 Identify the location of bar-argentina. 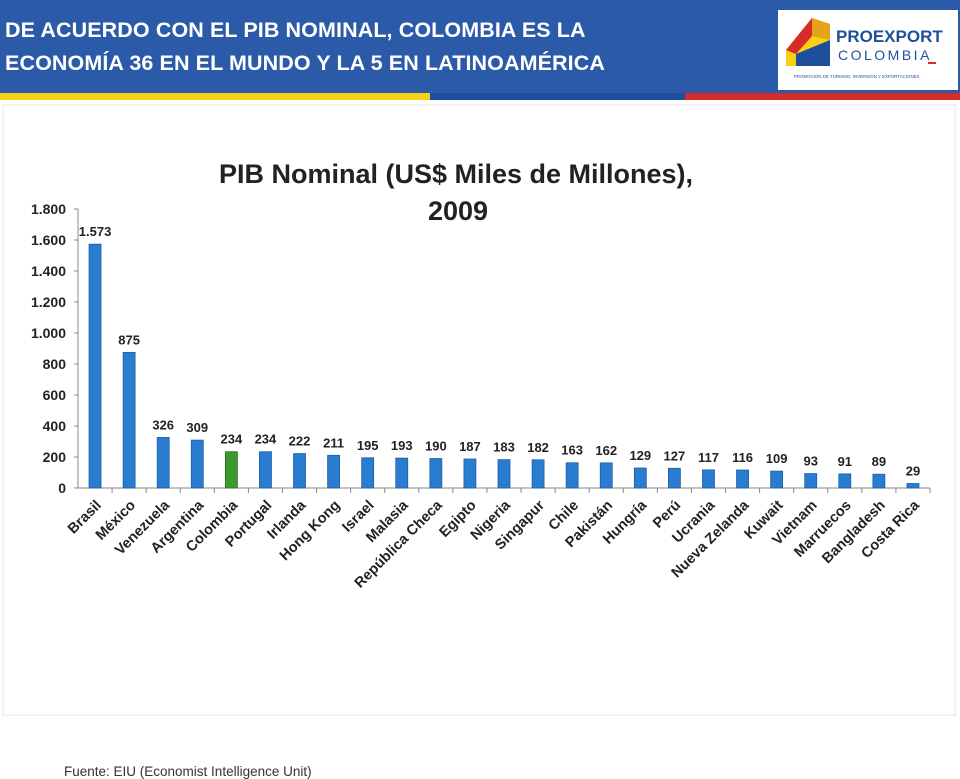
(197, 464).